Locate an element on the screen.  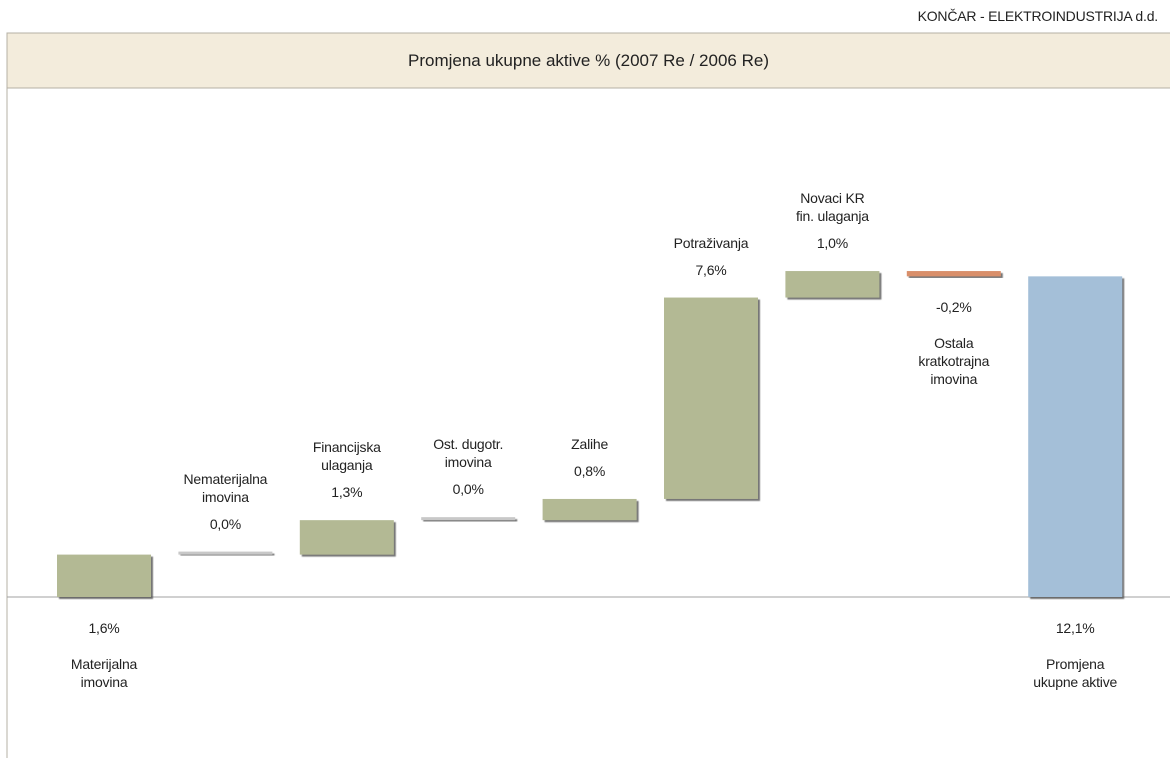
category-label: Ostala kratkotrajna imovina is located at coordinates (954, 361).